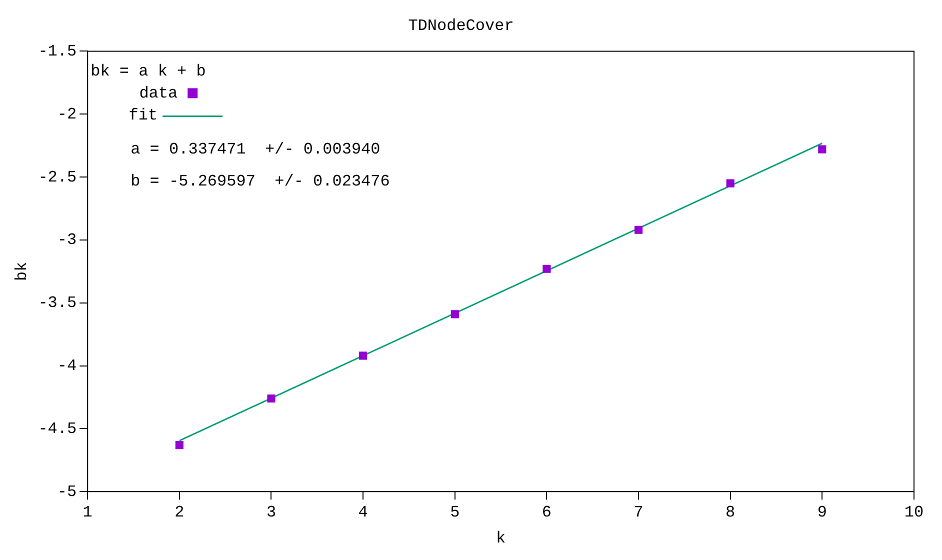  I want to click on legend-label: data, so click(158, 93).